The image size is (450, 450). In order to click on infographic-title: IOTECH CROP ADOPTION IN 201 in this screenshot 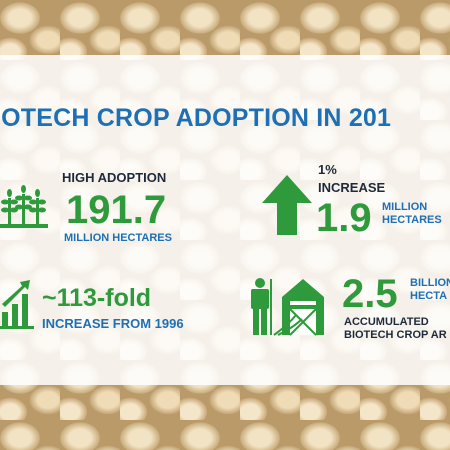, I will do `click(196, 118)`.